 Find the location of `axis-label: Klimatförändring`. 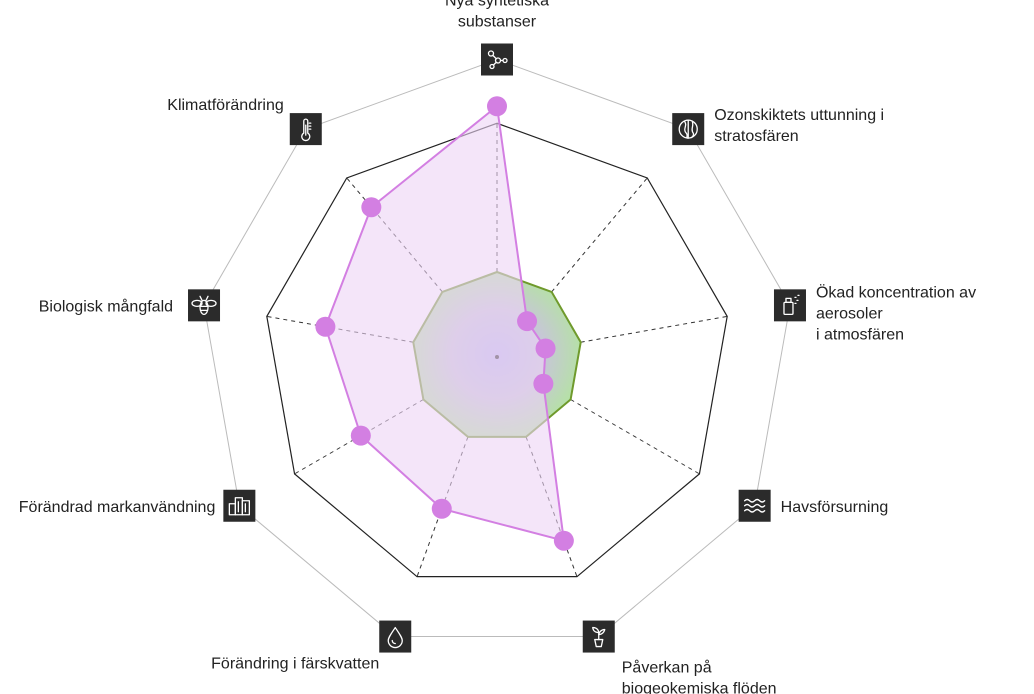

axis-label: Klimatförändring is located at coordinates (225, 105).